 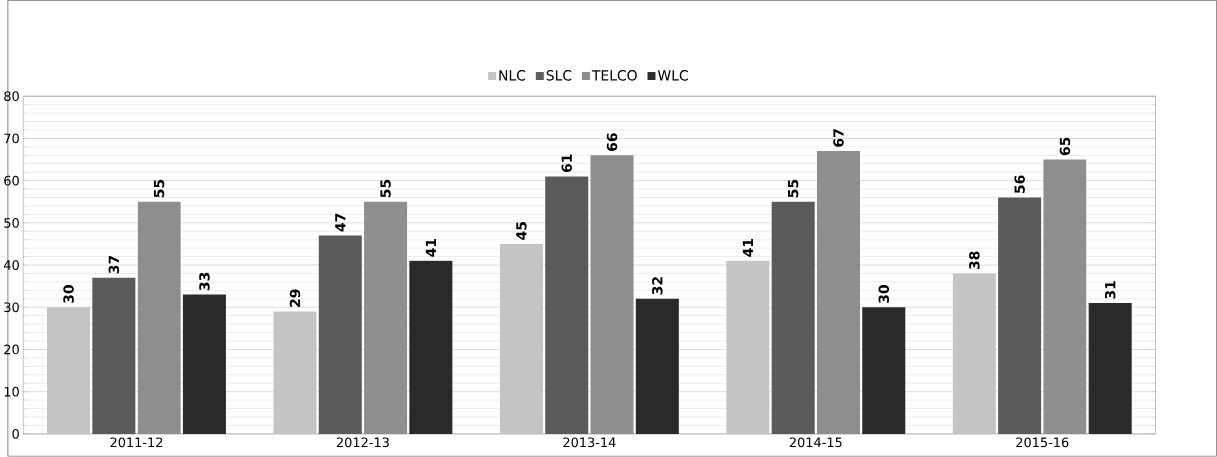 What do you see at coordinates (672, 75) in the screenshot?
I see `legend-label: WLC` at bounding box center [672, 75].